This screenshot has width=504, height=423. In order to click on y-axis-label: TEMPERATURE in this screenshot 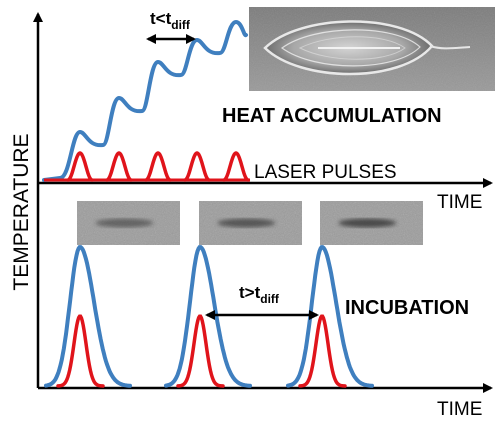, I will do `click(21, 211)`.